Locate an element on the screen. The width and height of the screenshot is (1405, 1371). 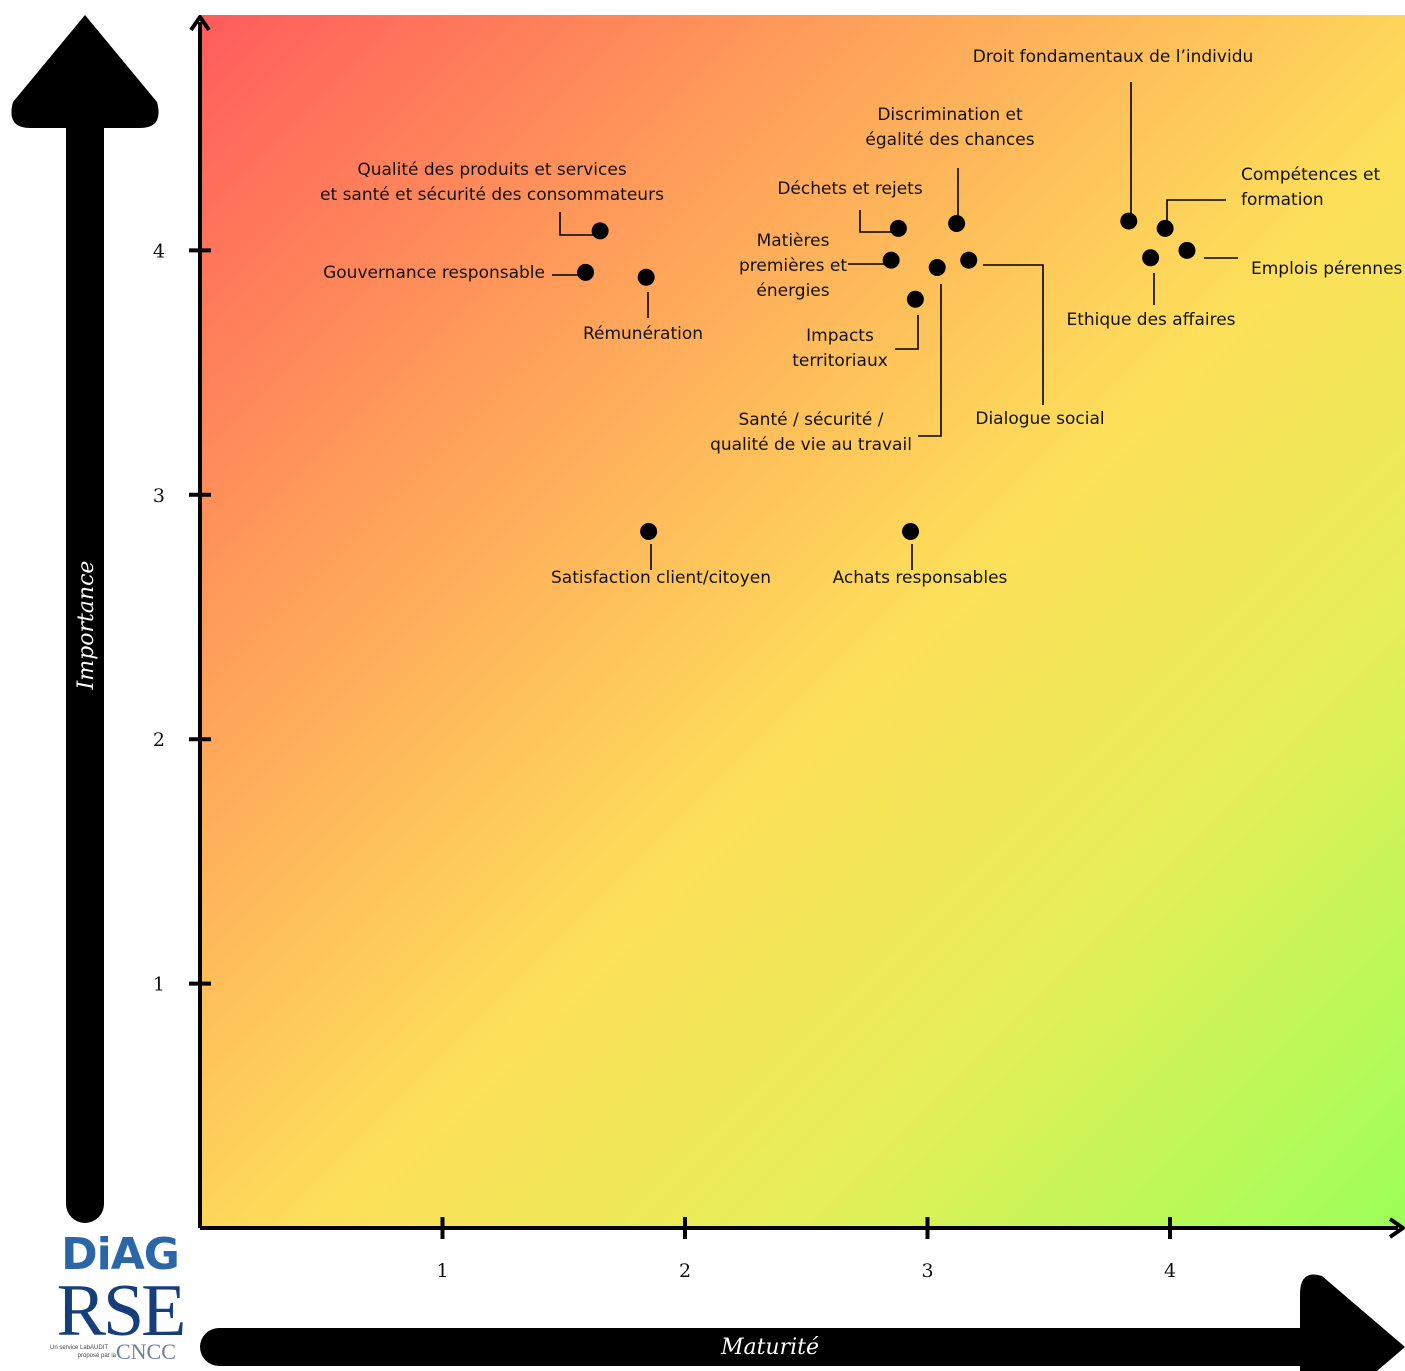
logo-tagline: Un service LabAUDIT proposé par la is located at coordinates (83, 1352).